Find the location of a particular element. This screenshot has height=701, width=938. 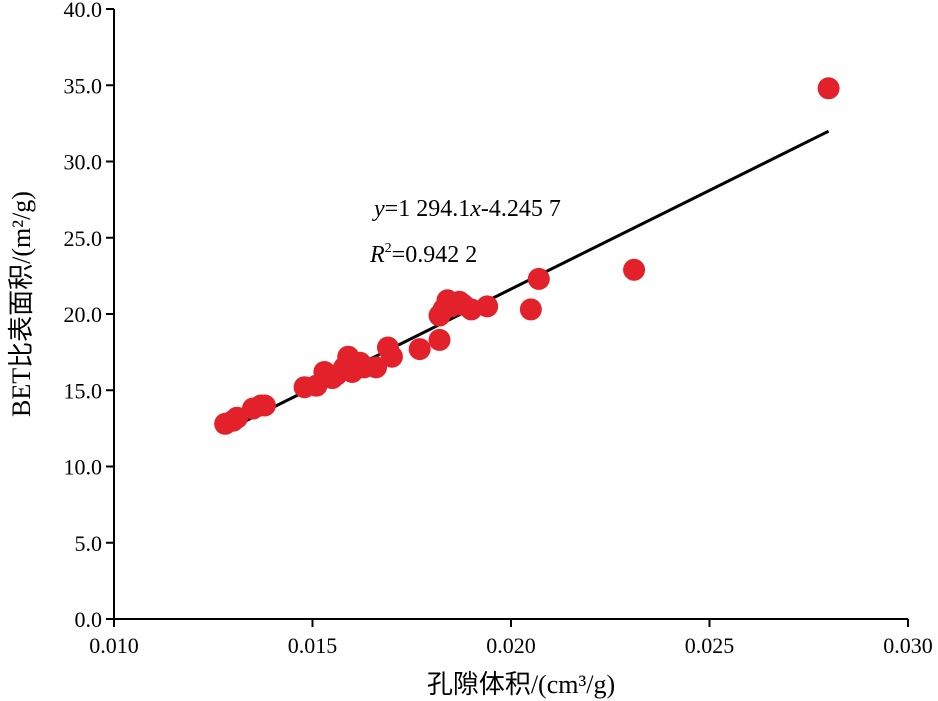

y-tick-label: 0.0 is located at coordinates (89, 619).